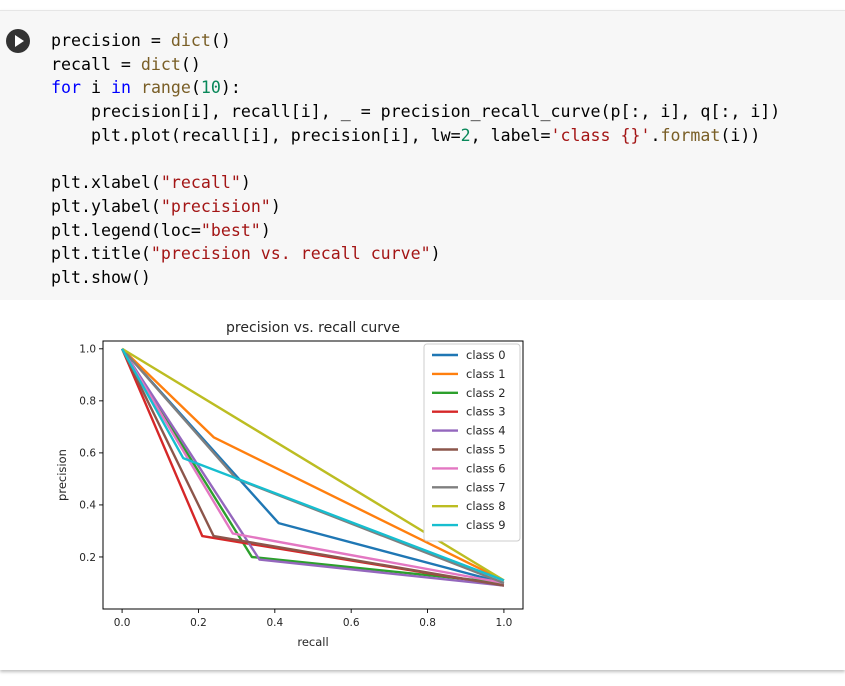 This screenshot has height=686, width=845. I want to click on y-tick-label: 0.2, so click(87, 558).